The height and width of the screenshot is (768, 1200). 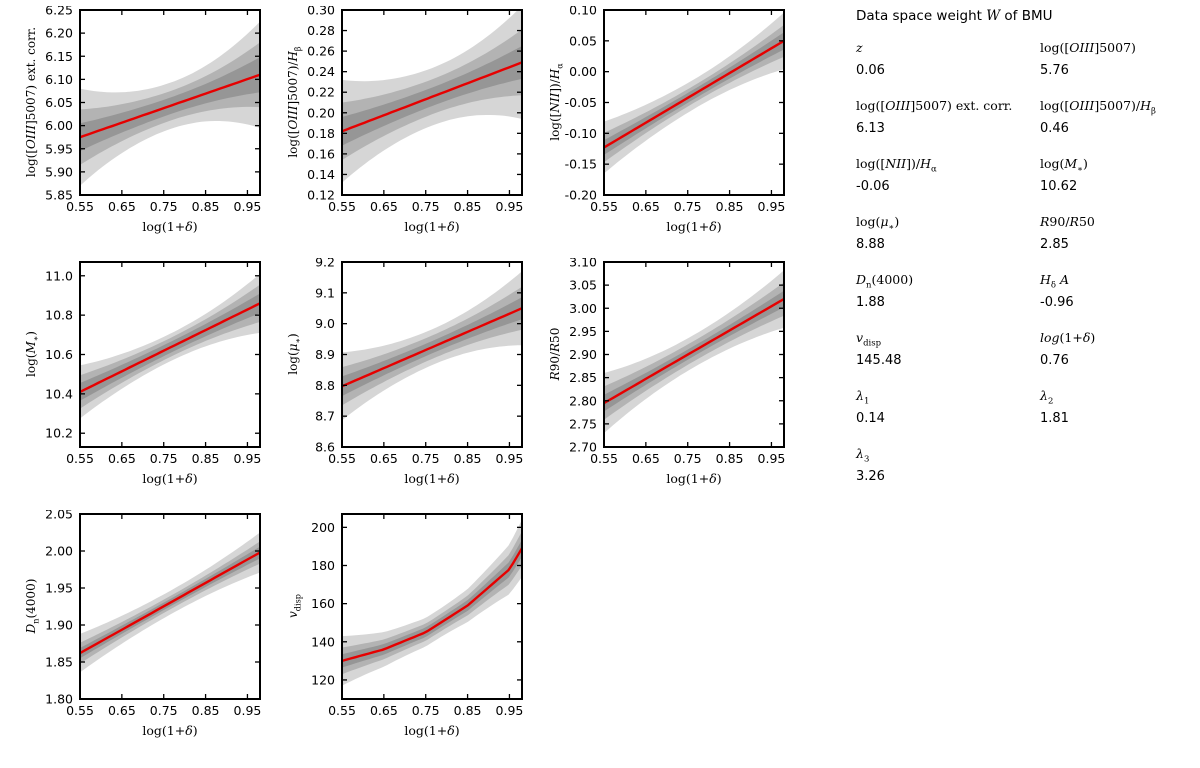 I want to click on svg-text: 120, so click(x=323, y=679).